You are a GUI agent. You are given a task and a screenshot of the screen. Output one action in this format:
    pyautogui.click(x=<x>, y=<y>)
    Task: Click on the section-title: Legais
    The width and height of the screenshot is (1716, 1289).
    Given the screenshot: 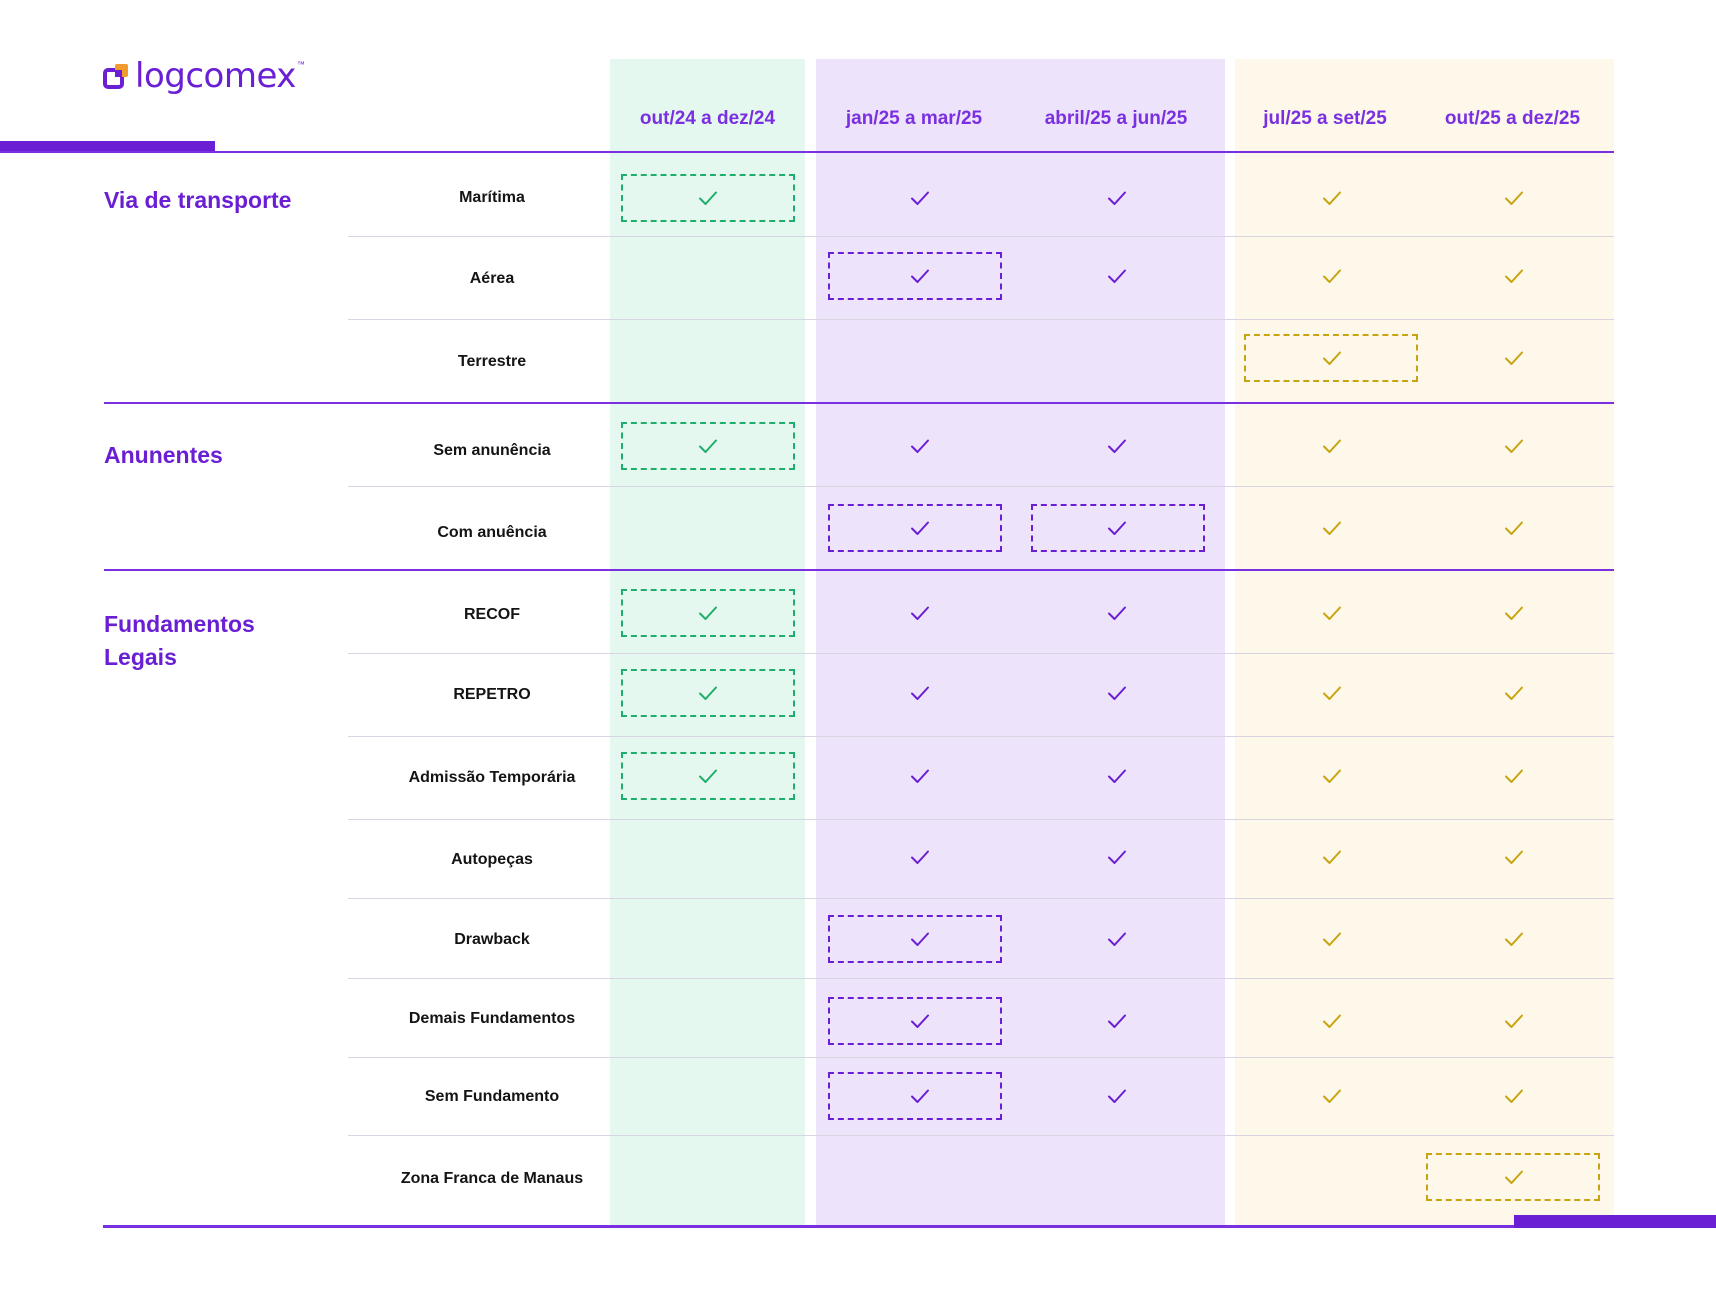 What is the action you would take?
    pyautogui.click(x=140, y=657)
    